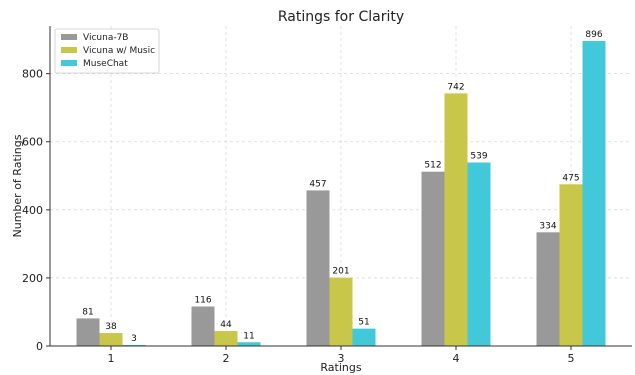 The width and height of the screenshot is (635, 375). What do you see at coordinates (317, 184) in the screenshot?
I see `data-label-vicuna-7b-3: 457` at bounding box center [317, 184].